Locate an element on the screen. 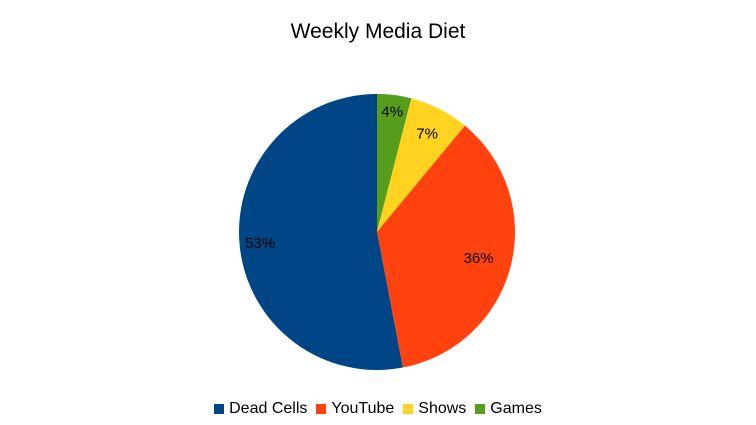 Image resolution: width=756 pixels, height=425 pixels. slice-label-dead-cells: 53% is located at coordinates (260, 243).